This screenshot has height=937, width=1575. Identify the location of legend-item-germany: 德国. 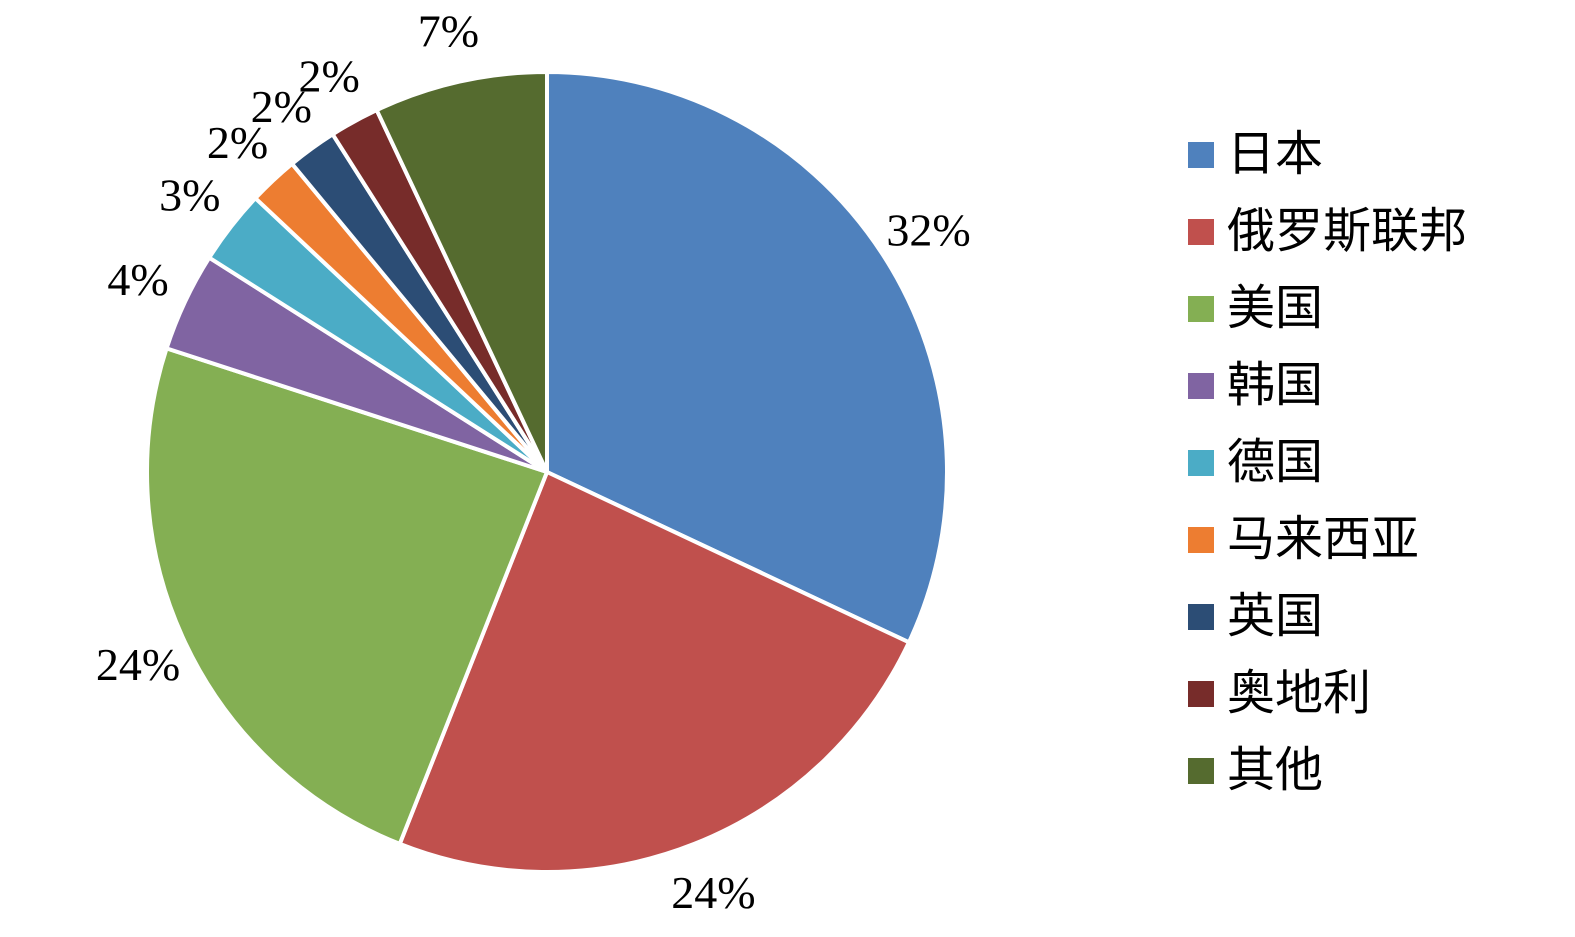
(1327, 462).